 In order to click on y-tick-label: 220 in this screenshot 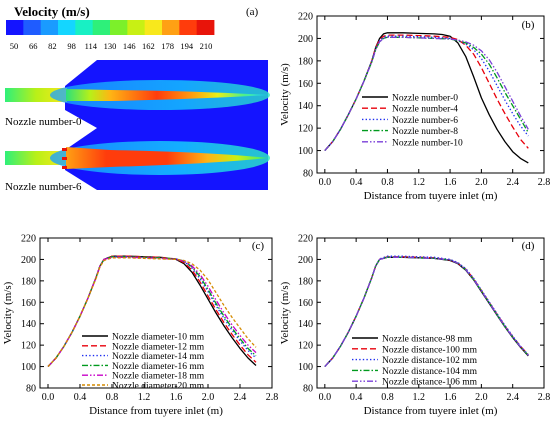, I will do `click(28, 239)`.